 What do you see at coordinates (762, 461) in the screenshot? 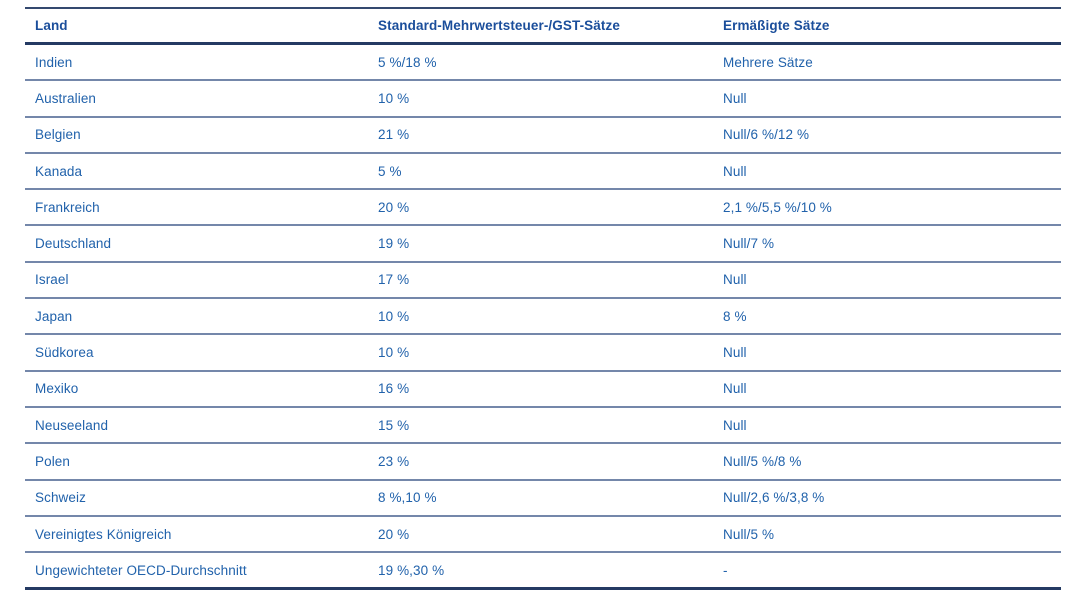
I see `cell-reduced-rate: Null/5 %/8 %` at bounding box center [762, 461].